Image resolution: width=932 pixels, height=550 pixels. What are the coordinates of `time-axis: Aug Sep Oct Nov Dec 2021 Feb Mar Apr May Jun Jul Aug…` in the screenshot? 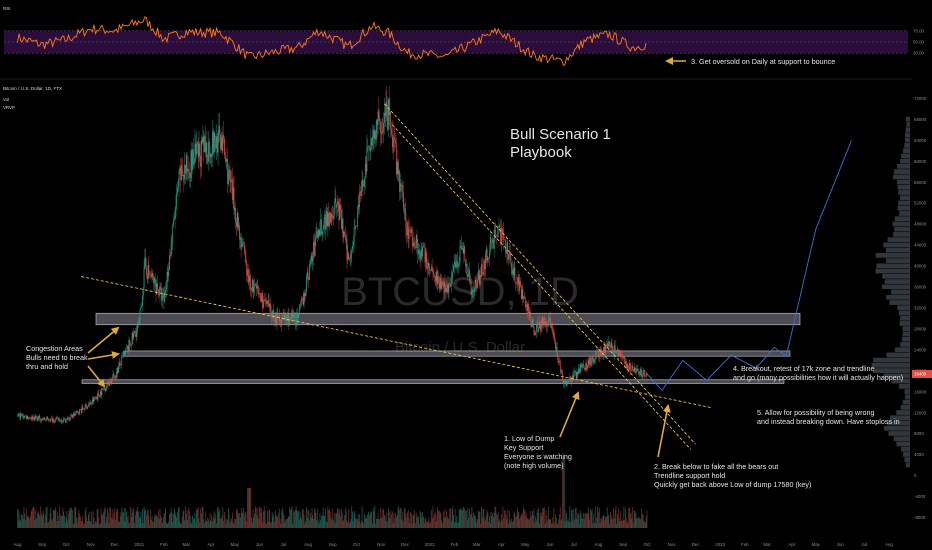 It's located at (454, 544).